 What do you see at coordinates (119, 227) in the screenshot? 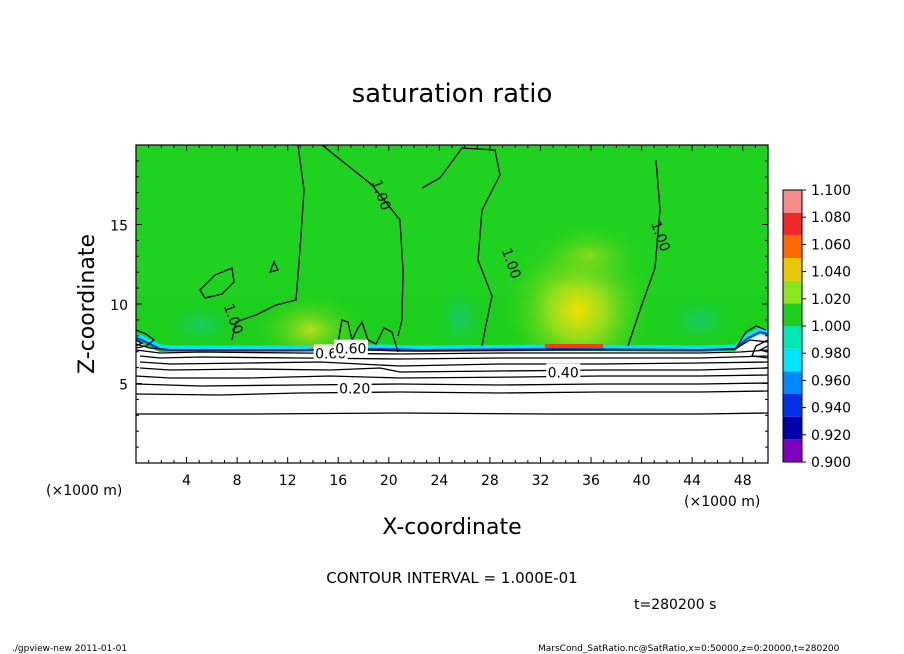
I see `y-tick-label: 15` at bounding box center [119, 227].